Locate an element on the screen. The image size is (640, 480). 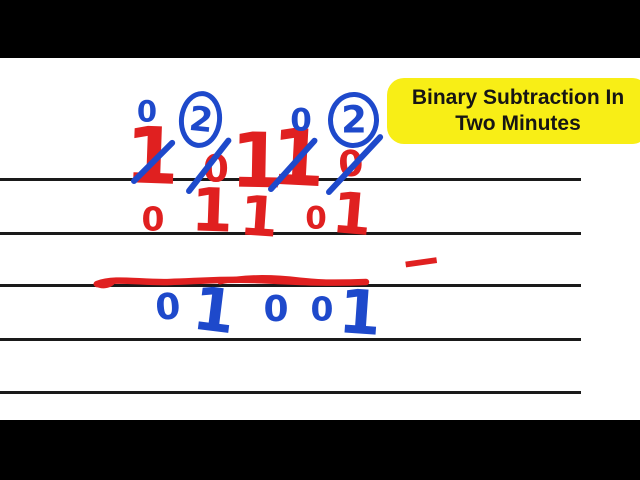
title-line-1: Binary Subtraction In is located at coordinates (518, 97).